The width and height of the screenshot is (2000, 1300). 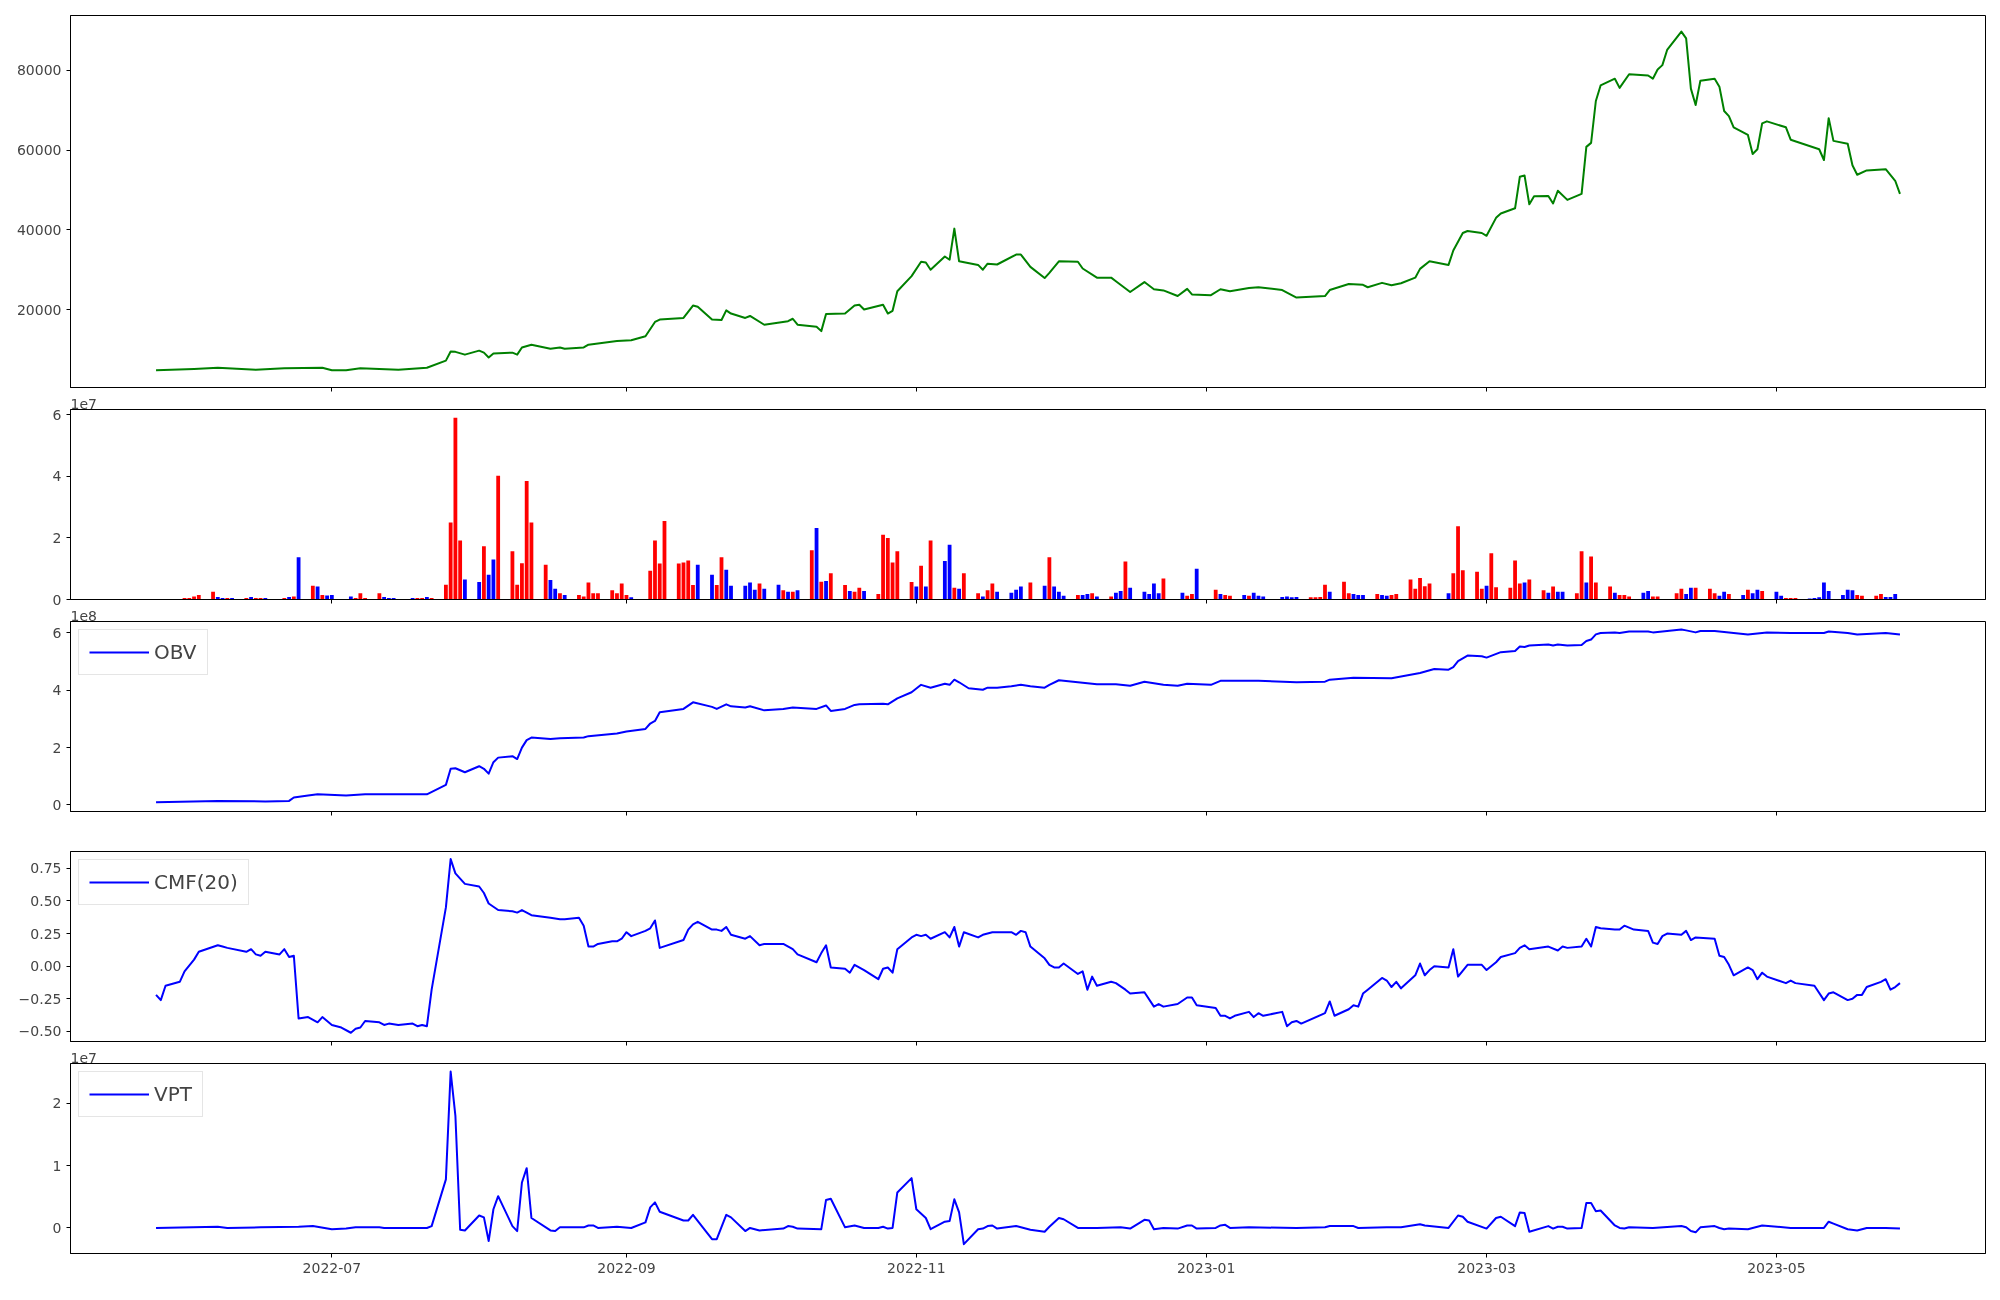 What do you see at coordinates (1206, 1267) in the screenshot?
I see `x-tick-label: 2023-01` at bounding box center [1206, 1267].